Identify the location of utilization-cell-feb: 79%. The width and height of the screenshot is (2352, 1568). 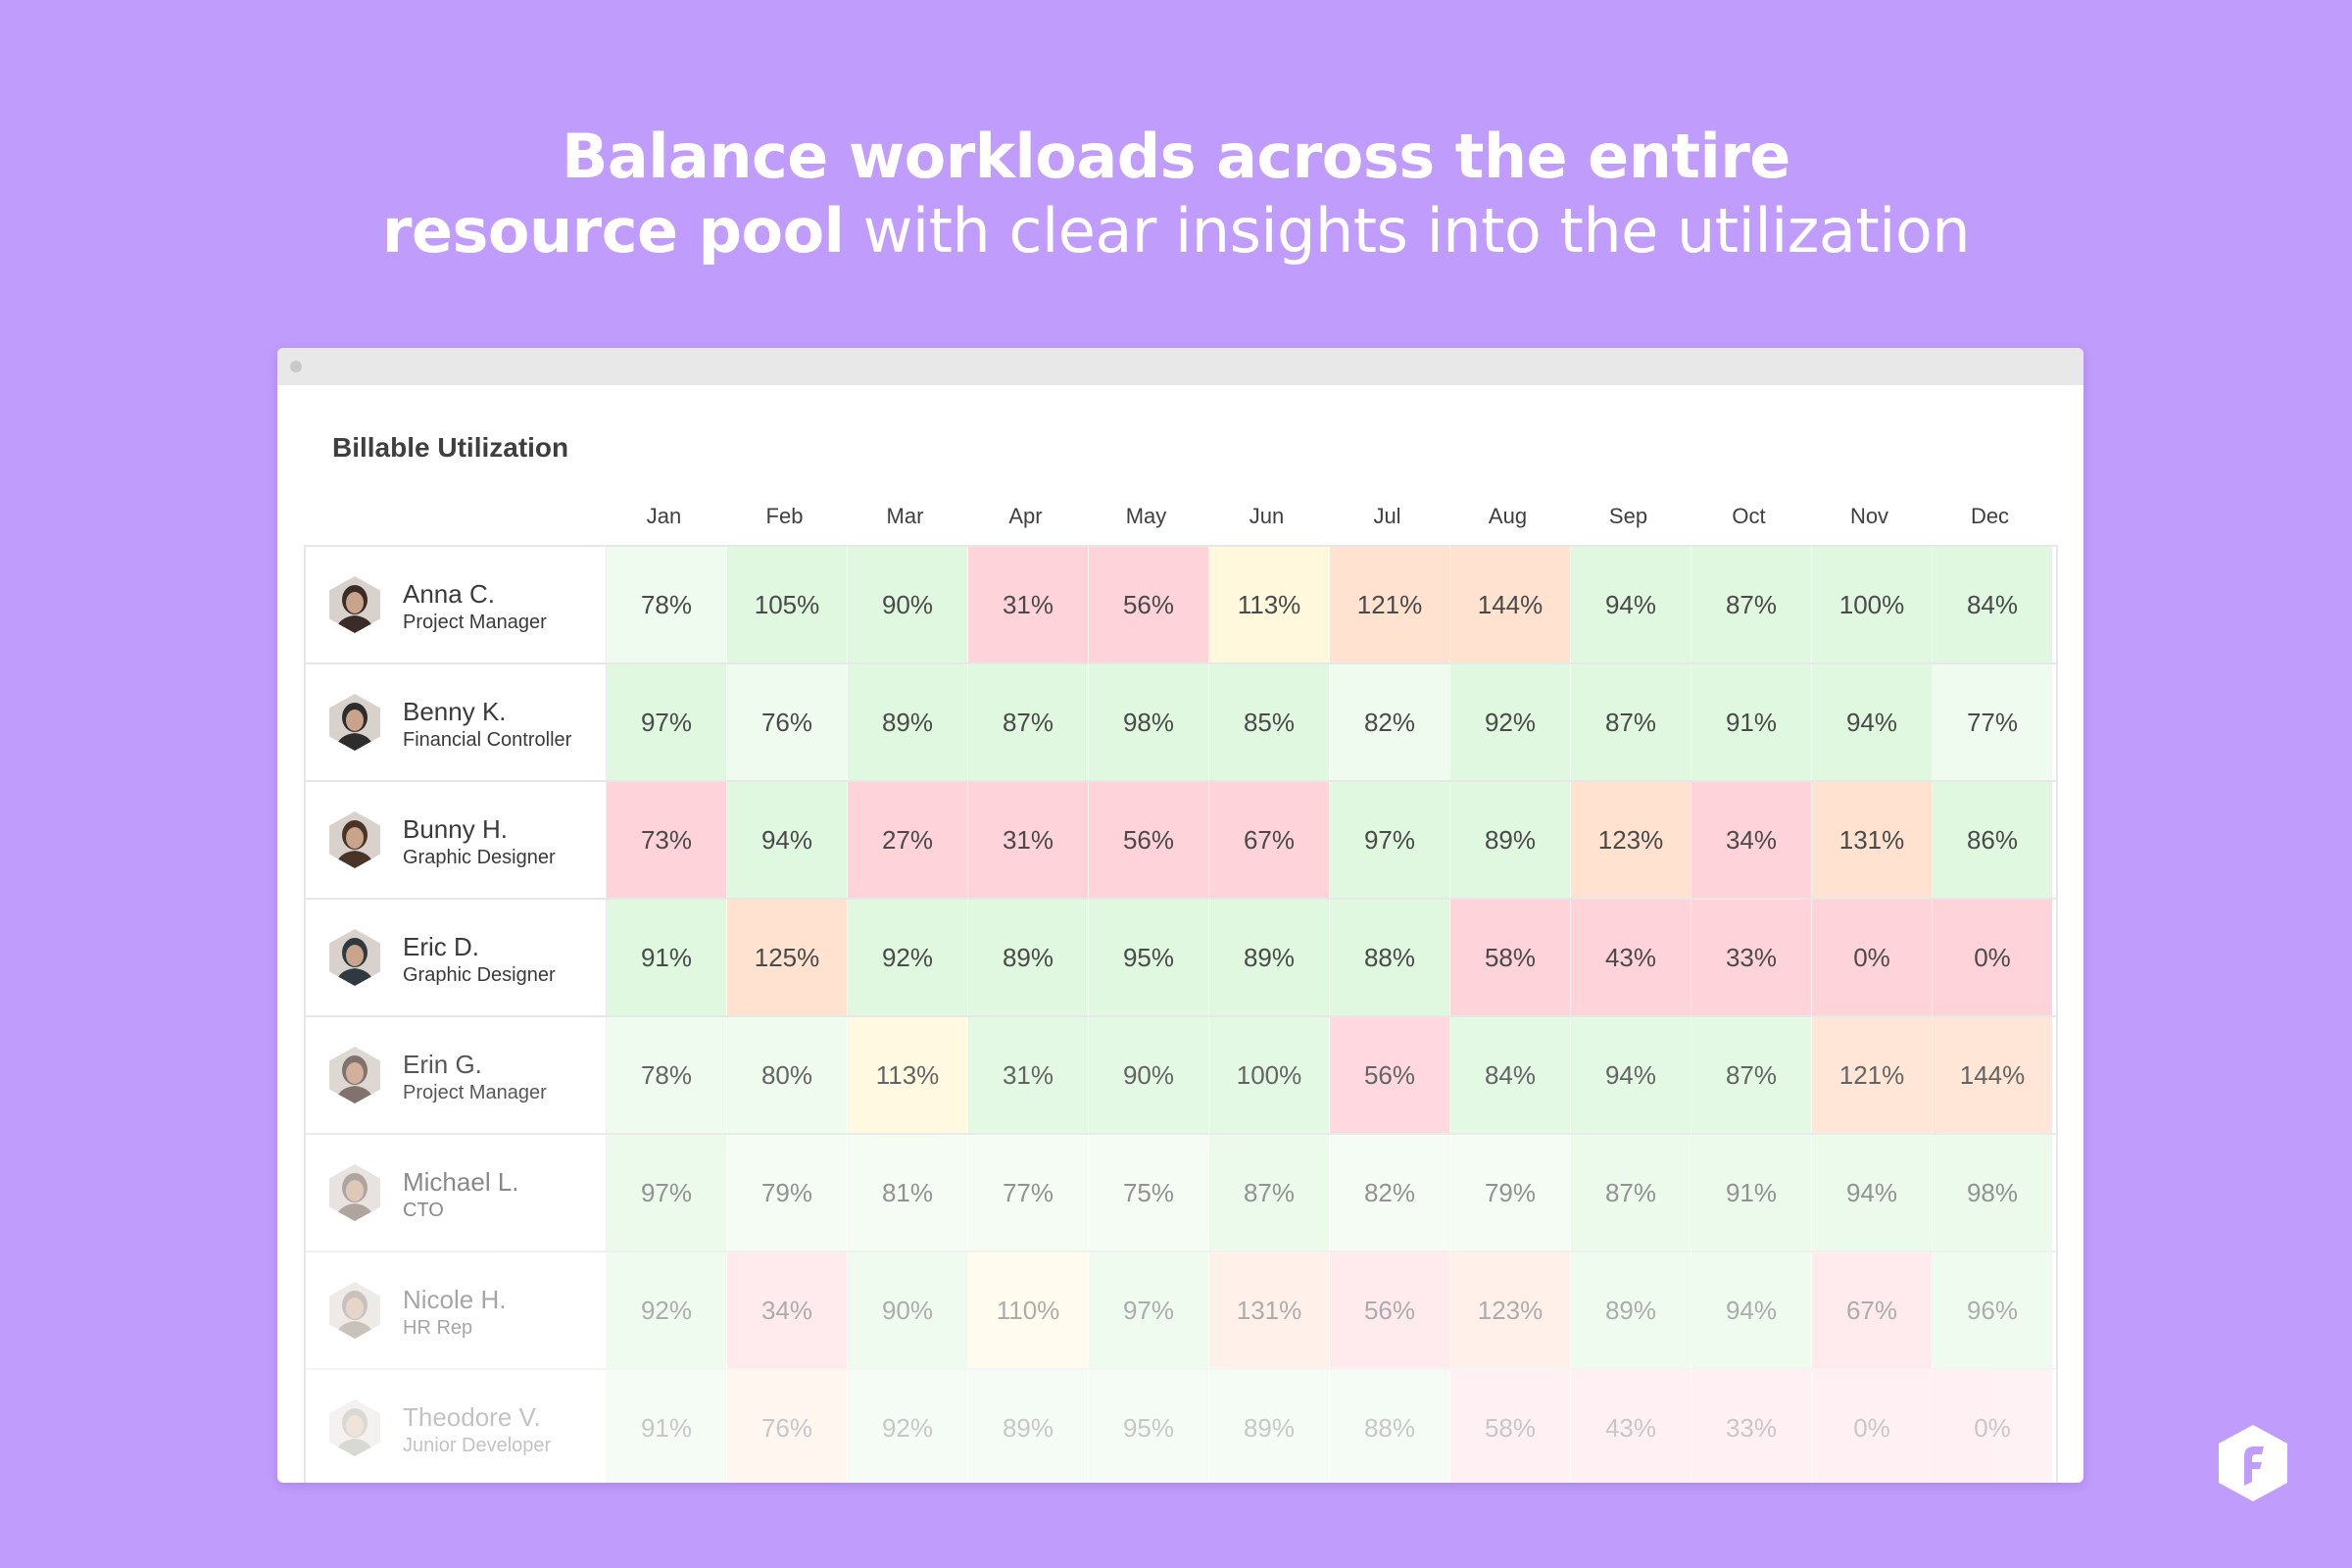
(787, 1192).